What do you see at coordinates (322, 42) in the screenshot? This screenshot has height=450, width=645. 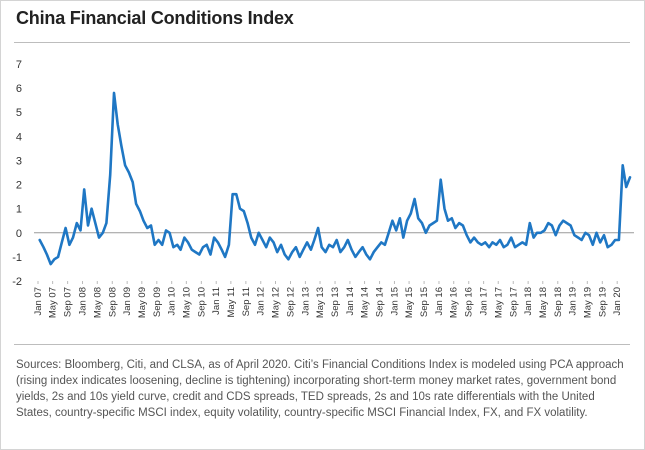 I see `title-divider` at bounding box center [322, 42].